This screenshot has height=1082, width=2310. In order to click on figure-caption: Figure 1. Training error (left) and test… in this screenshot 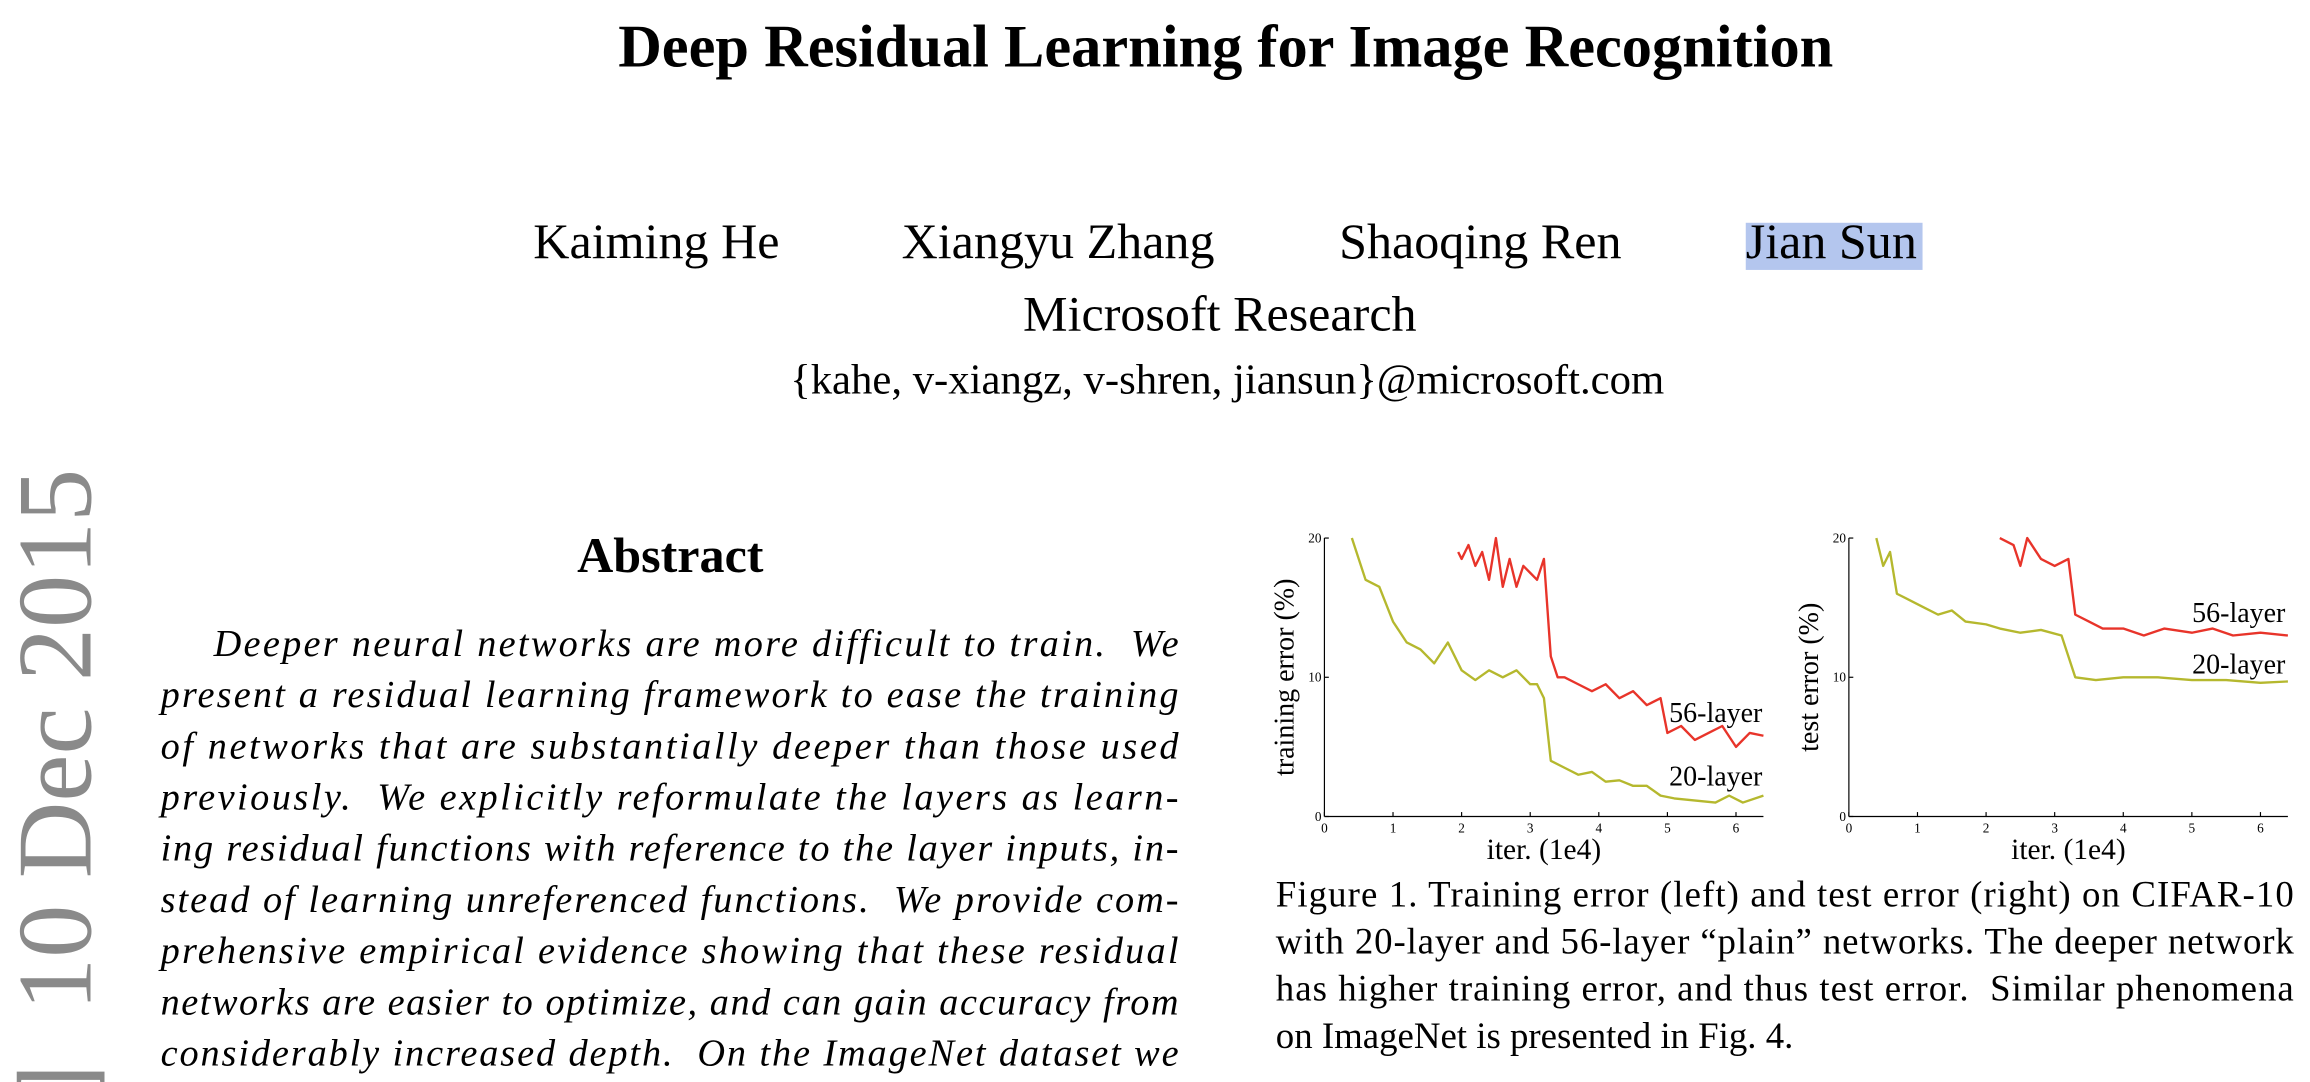, I will do `click(1785, 964)`.